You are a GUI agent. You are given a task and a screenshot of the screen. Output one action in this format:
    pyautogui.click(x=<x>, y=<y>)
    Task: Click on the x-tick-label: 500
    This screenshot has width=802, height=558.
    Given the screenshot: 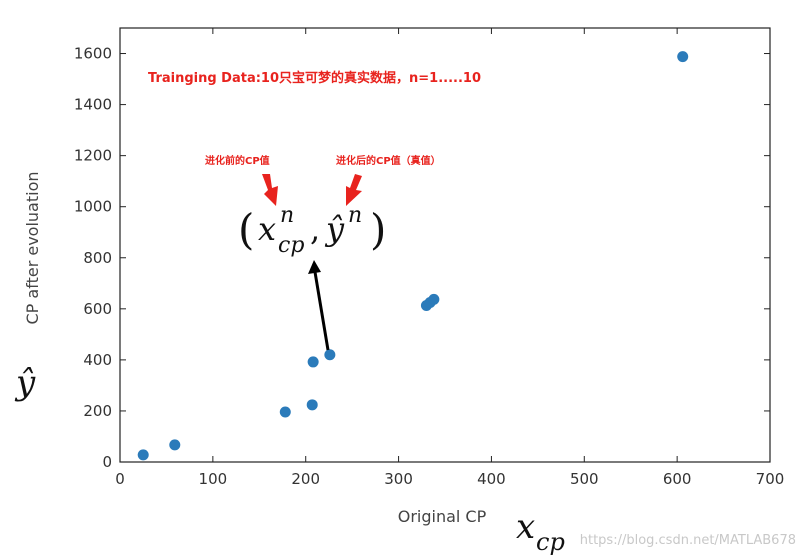 What is the action you would take?
    pyautogui.click(x=584, y=479)
    